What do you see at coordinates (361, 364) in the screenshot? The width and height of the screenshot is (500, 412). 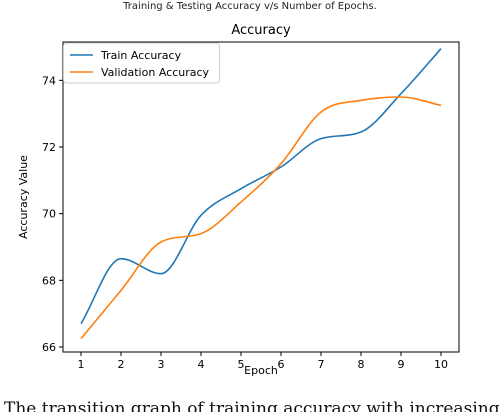 I see `x-tick-label: 8` at bounding box center [361, 364].